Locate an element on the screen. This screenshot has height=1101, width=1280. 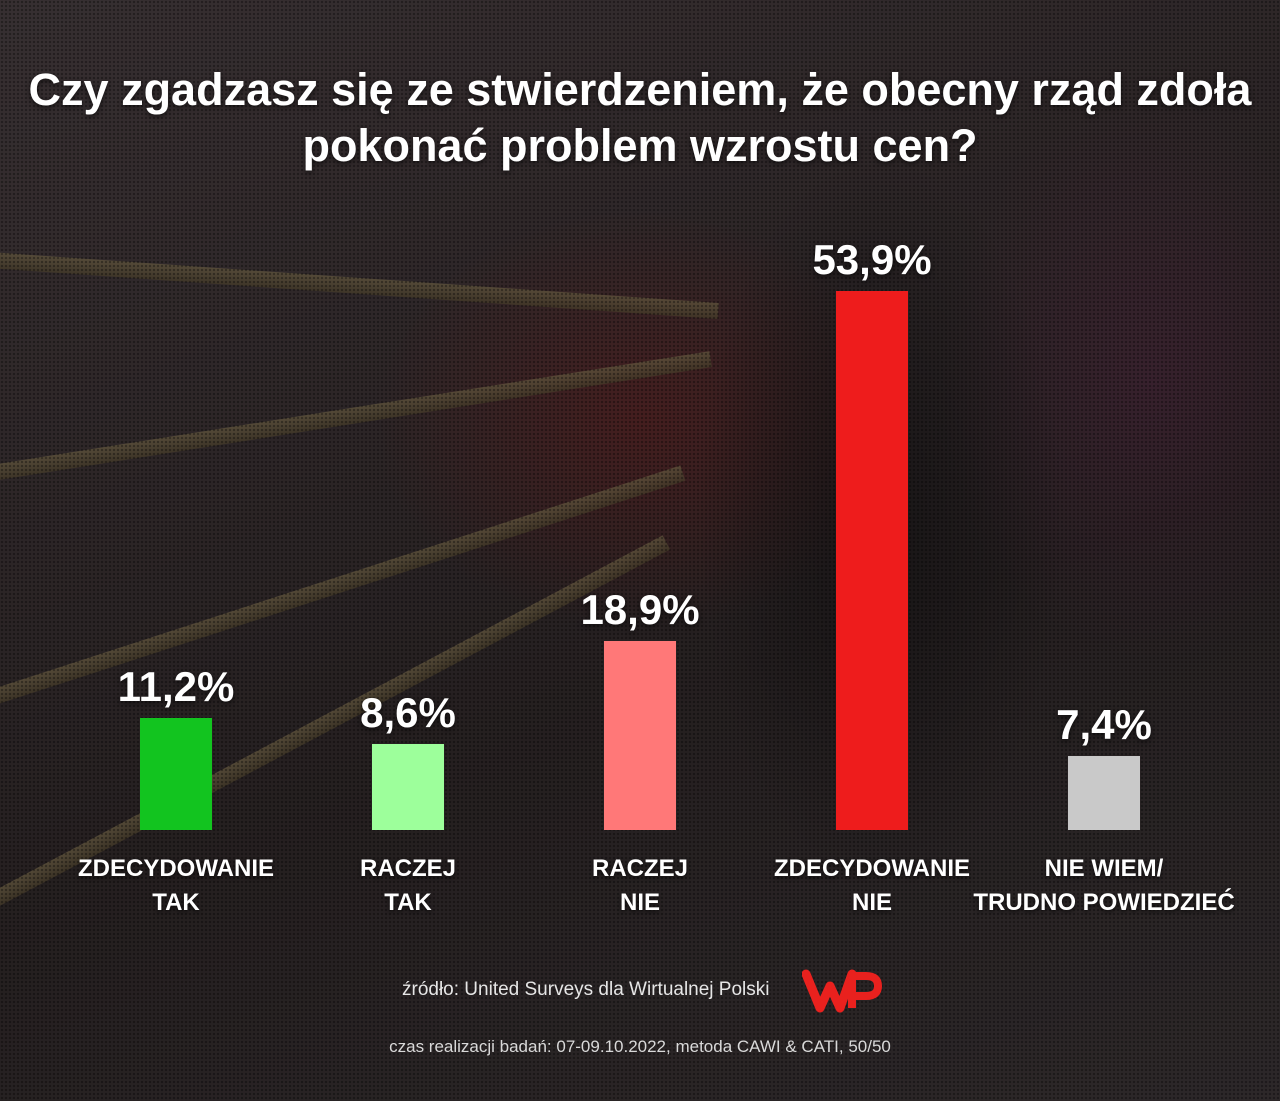
category-label: NIE WIEM/TRUDNO POWIEDZIEĆ is located at coordinates (1104, 886).